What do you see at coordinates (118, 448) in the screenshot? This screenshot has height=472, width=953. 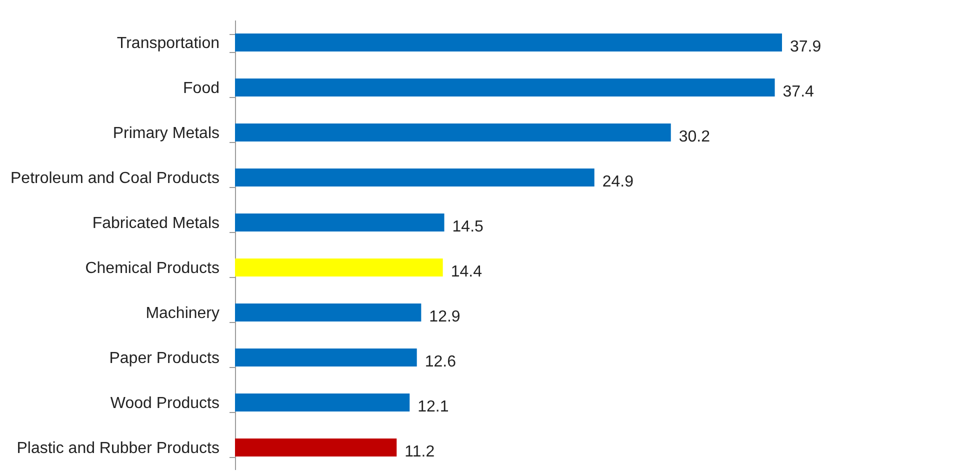 I see `y-tick-label: Plastic and Rubber Products` at bounding box center [118, 448].